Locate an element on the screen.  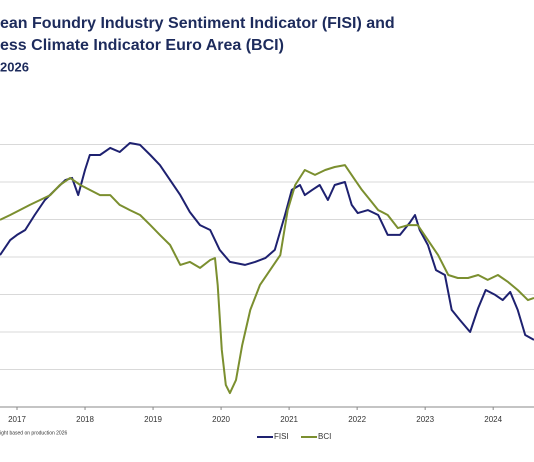
chart-title: ess Climate Indicator Euro Area (BCI) is located at coordinates (142, 45).